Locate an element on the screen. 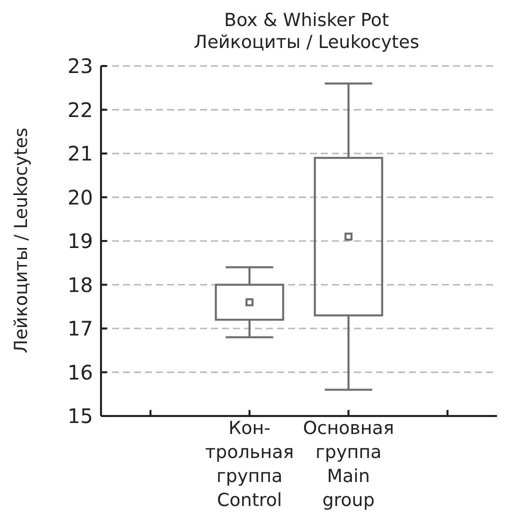 The height and width of the screenshot is (519, 505). y-tick-label: 20 is located at coordinates (80, 197).